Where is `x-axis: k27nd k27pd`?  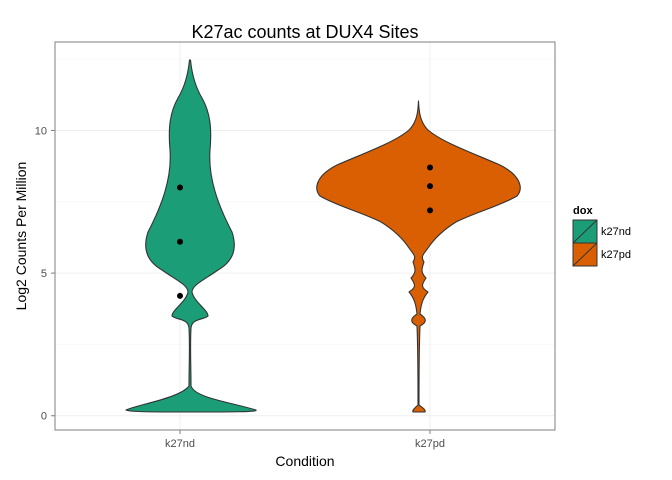 x-axis: k27nd k27pd is located at coordinates (305, 440).